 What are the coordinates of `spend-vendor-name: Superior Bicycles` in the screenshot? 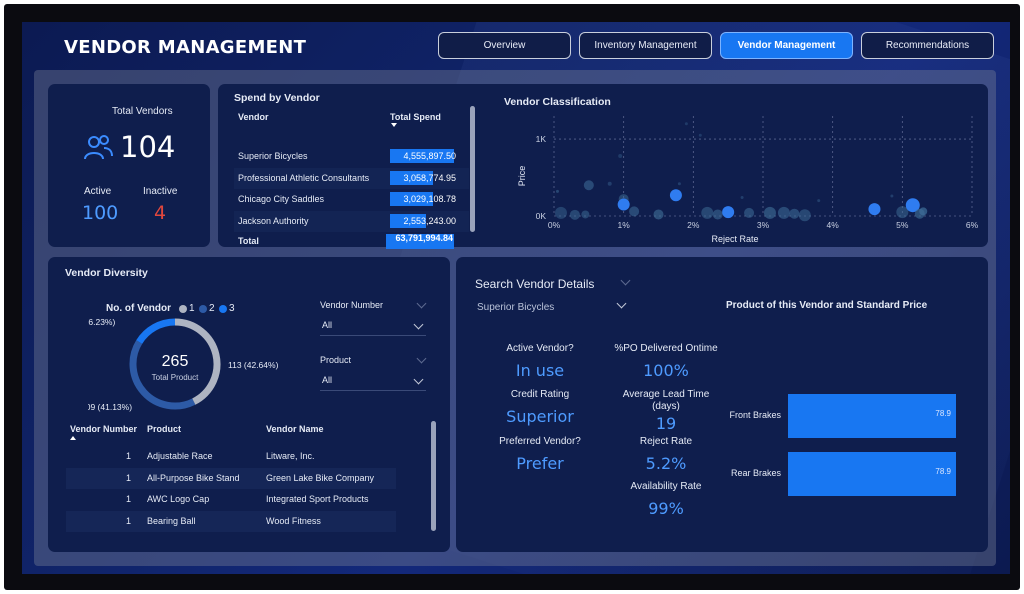 It's located at (273, 156).